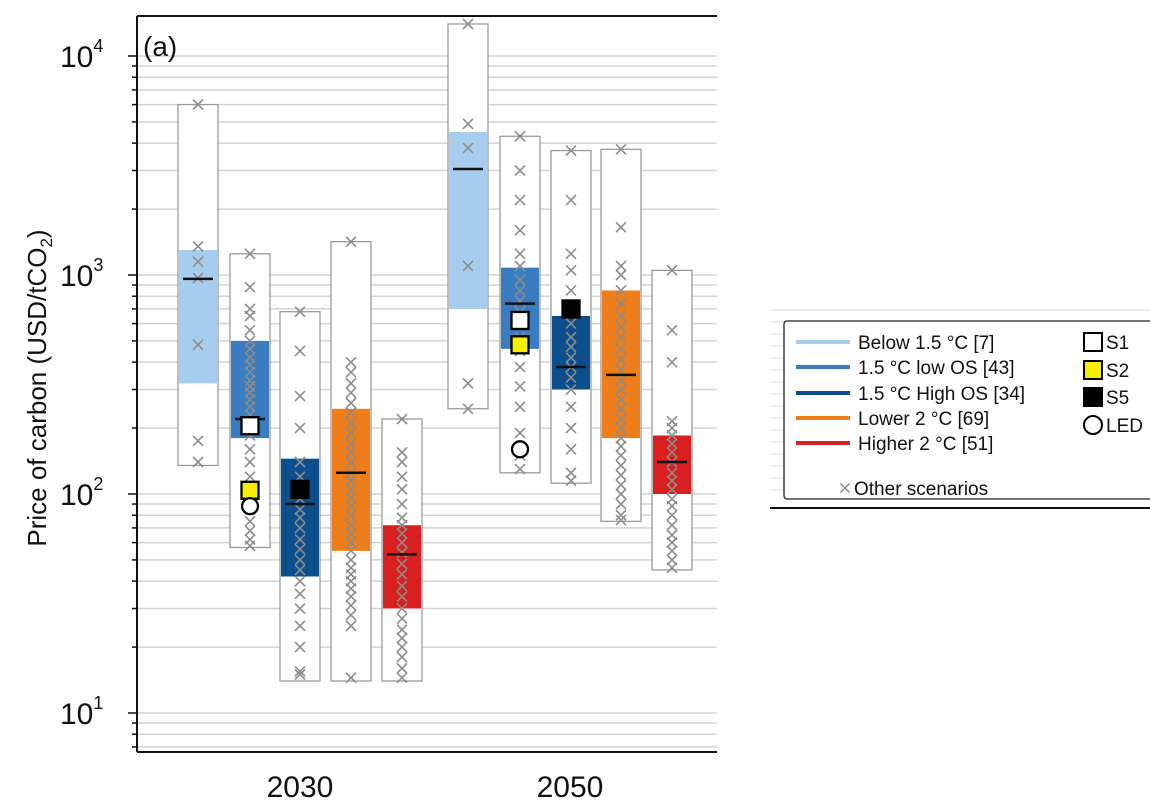  Describe the element at coordinates (1117, 371) in the screenshot. I see `legend-label: S2` at that location.